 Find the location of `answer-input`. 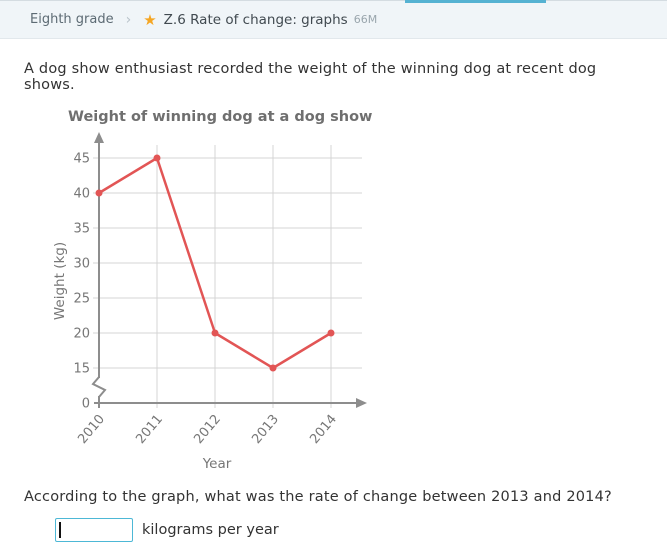

answer-input is located at coordinates (94, 530).